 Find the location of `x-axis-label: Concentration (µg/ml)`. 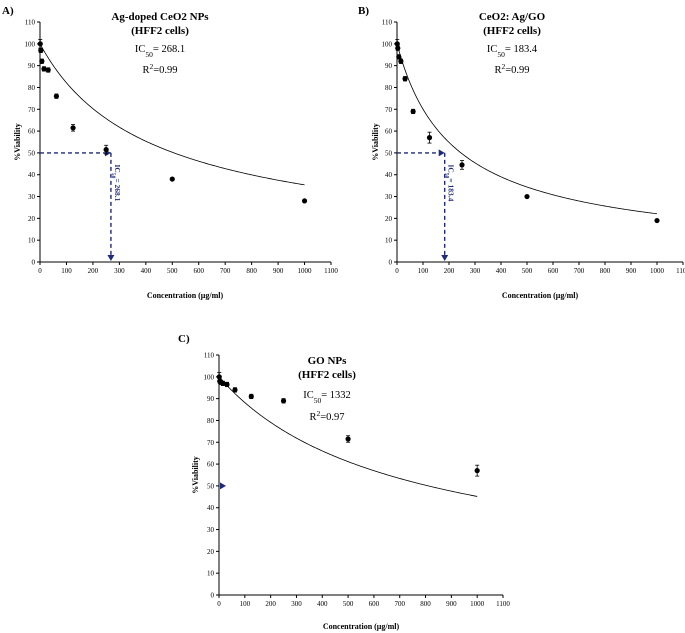

x-axis-label: Concentration (µg/ml) is located at coordinates (185, 295).